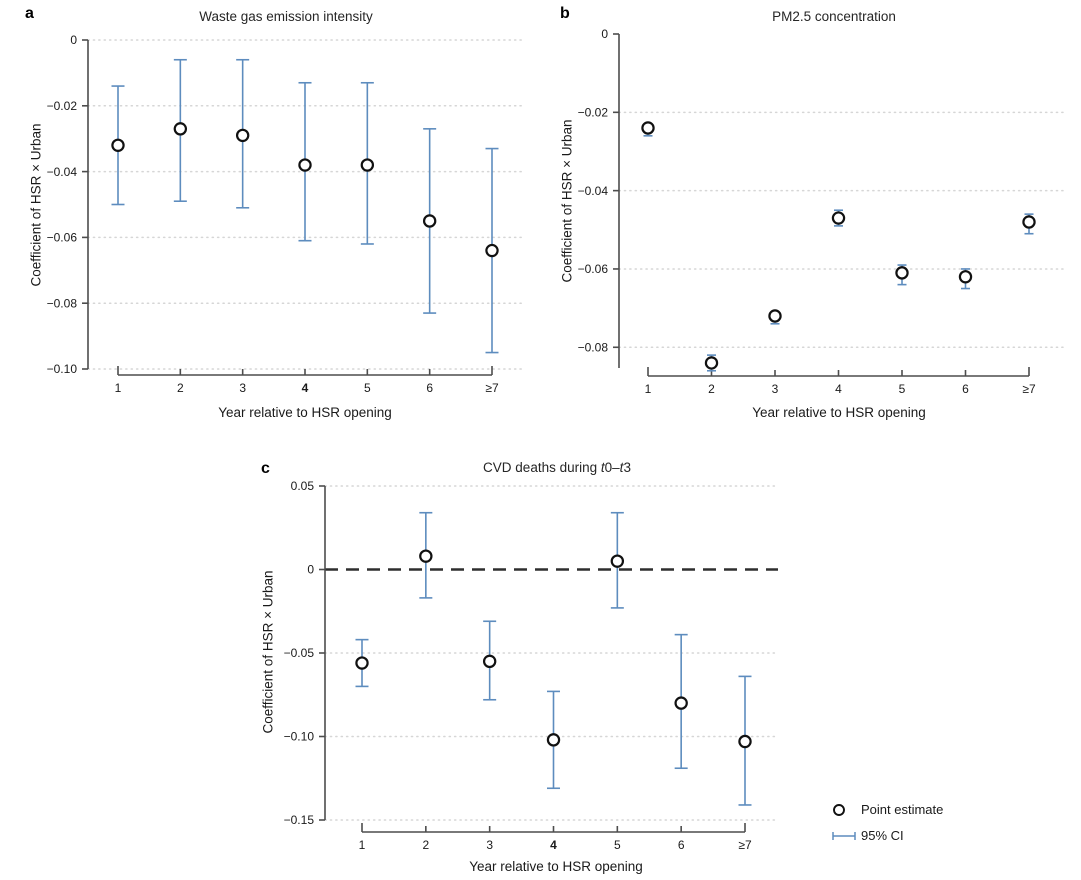 The width and height of the screenshot is (1081, 880). Describe the element at coordinates (556, 866) in the screenshot. I see `x-axis-label-c: Year relative to HSR opening` at that location.